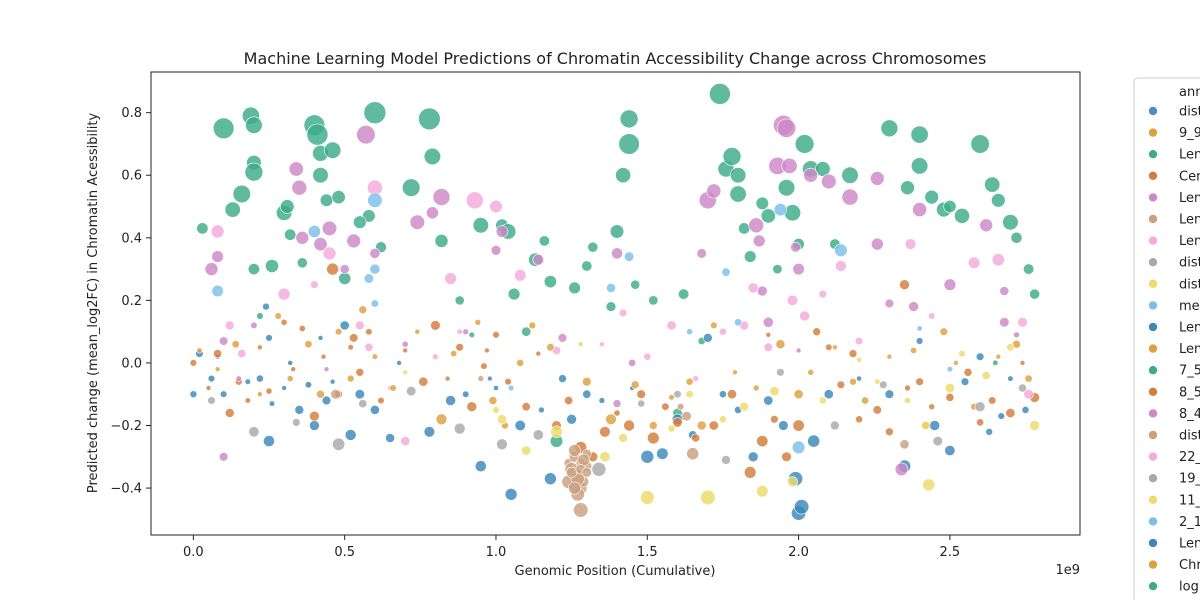 This screenshot has width=1200, height=600. What do you see at coordinates (1189, 522) in the screenshot?
I see `legend-entry-label: 2_1` at bounding box center [1189, 522].